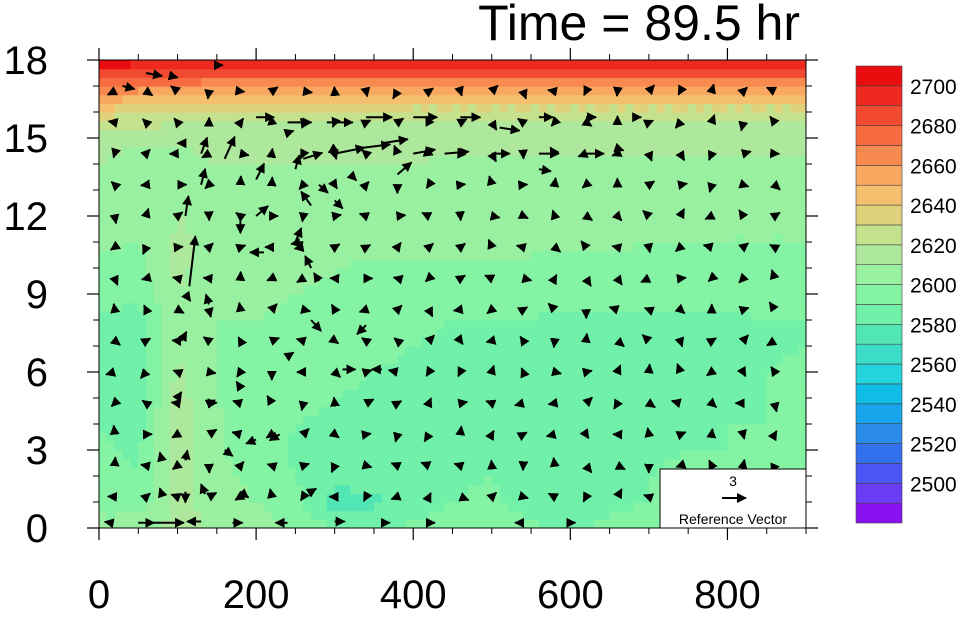  Describe the element at coordinates (366, 435) in the screenshot. I see `grid-vector` at that location.